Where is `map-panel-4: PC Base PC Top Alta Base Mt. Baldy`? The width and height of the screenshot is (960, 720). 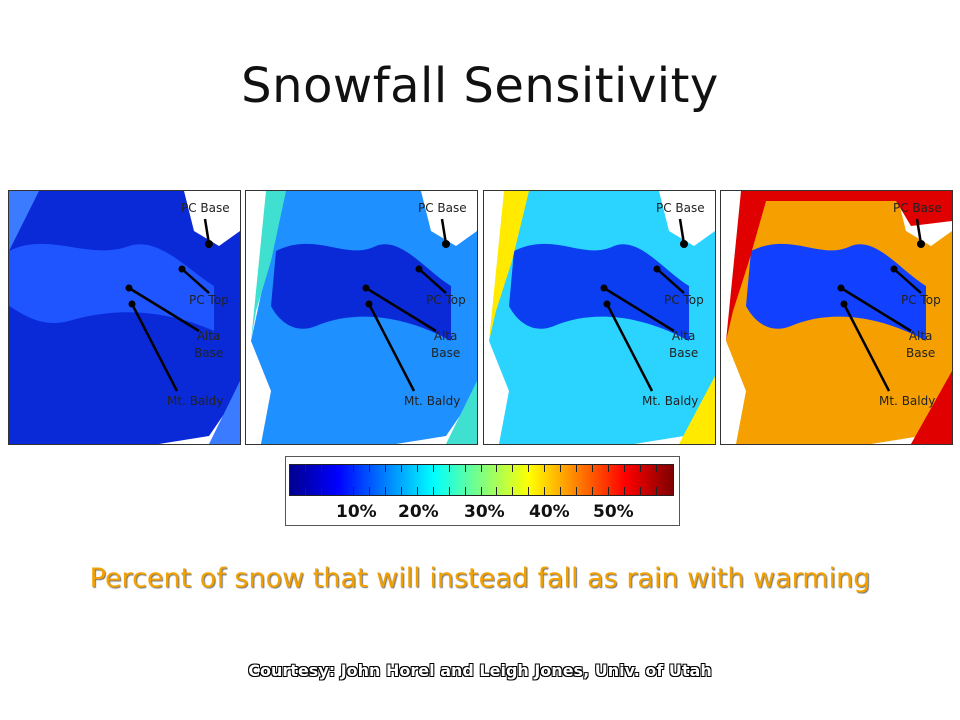 map-panel-4: PC Base PC Top Alta Base Mt. Baldy is located at coordinates (836, 317).